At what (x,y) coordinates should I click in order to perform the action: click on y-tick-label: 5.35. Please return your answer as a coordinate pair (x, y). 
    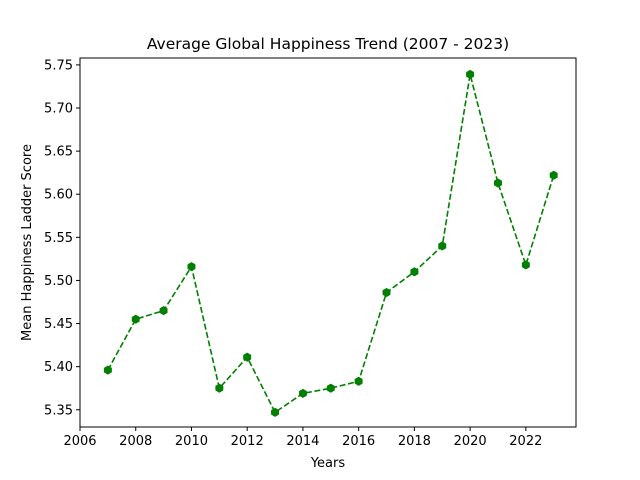
    Looking at the image, I should click on (58, 410).